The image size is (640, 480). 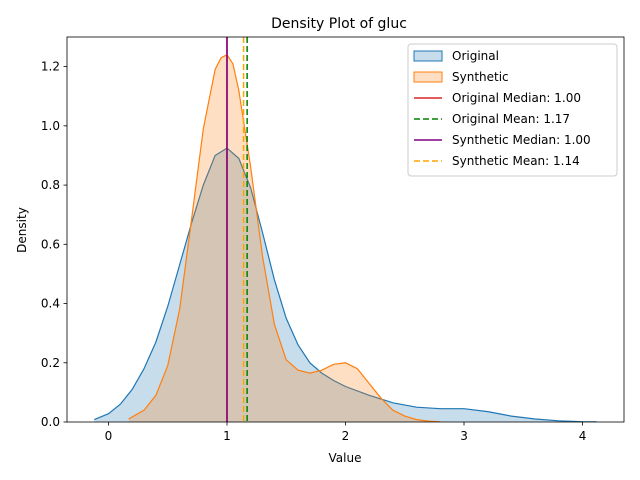 What do you see at coordinates (50, 185) in the screenshot?
I see `y-tick-label: 0.8` at bounding box center [50, 185].